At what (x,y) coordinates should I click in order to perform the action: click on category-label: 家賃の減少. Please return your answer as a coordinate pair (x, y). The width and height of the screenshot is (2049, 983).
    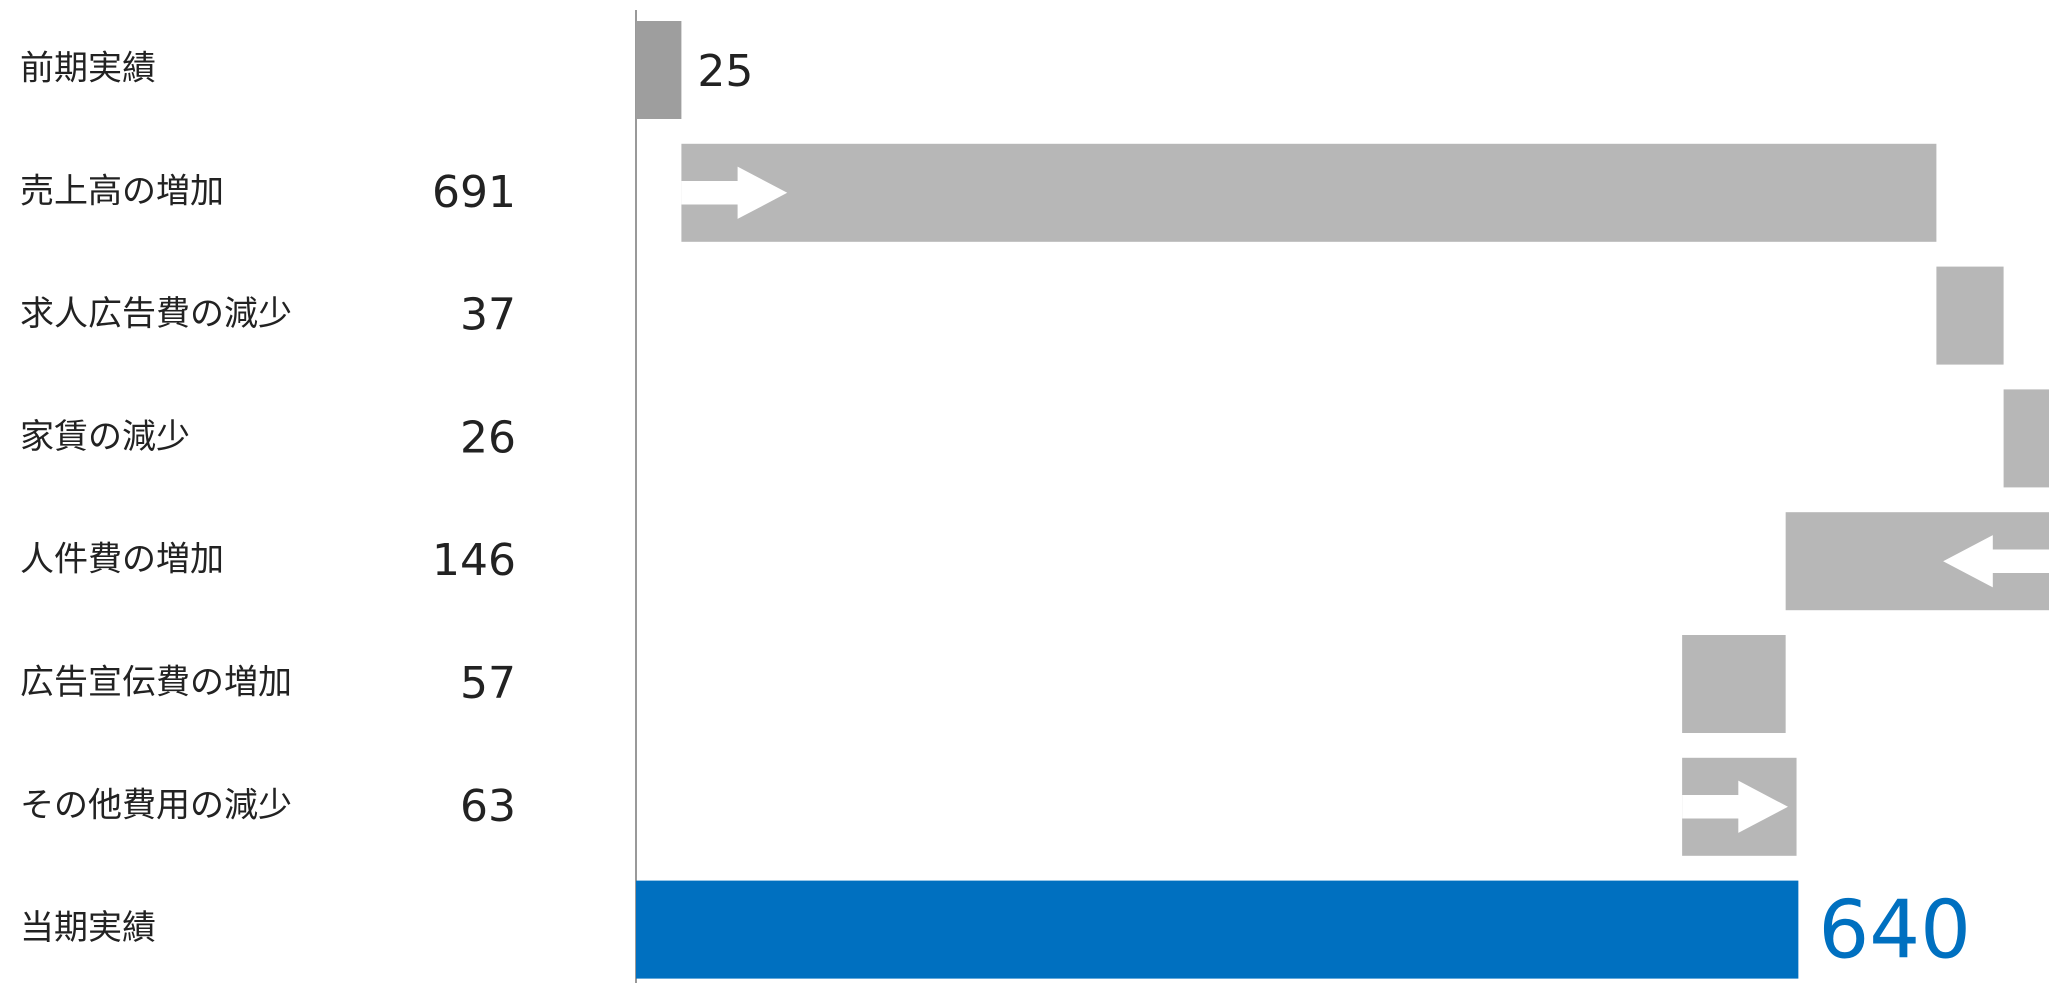
    Looking at the image, I should click on (105, 437).